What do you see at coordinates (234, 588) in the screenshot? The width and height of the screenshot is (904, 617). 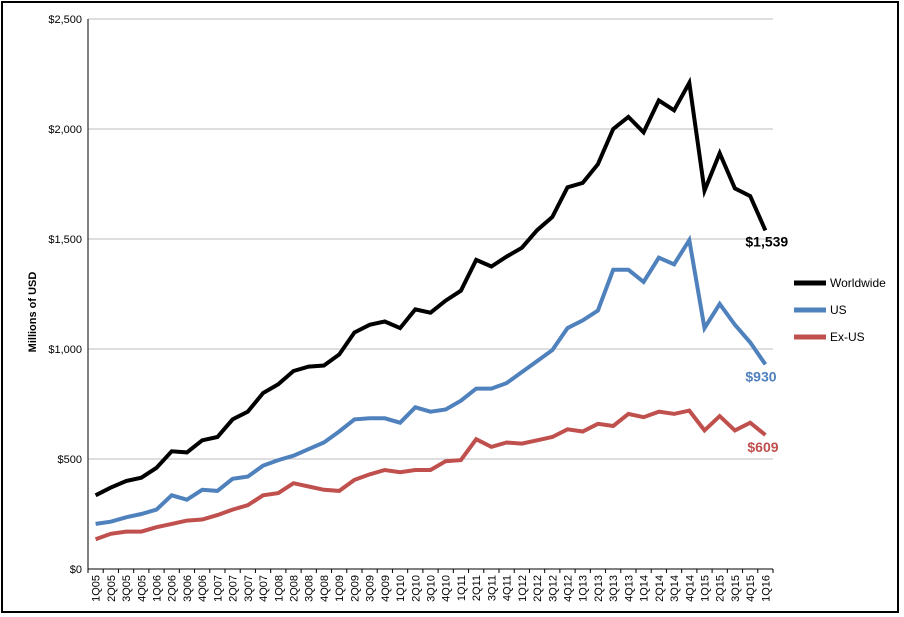 I see `x-tick-label: 2Q07` at bounding box center [234, 588].